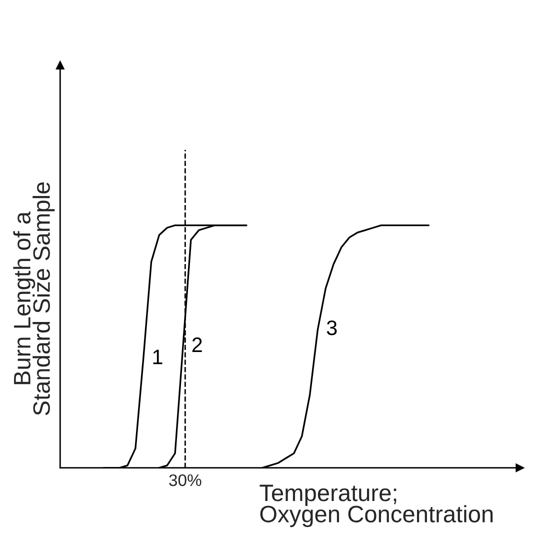 The image size is (537, 544). I want to click on text: 30%, so click(185, 480).